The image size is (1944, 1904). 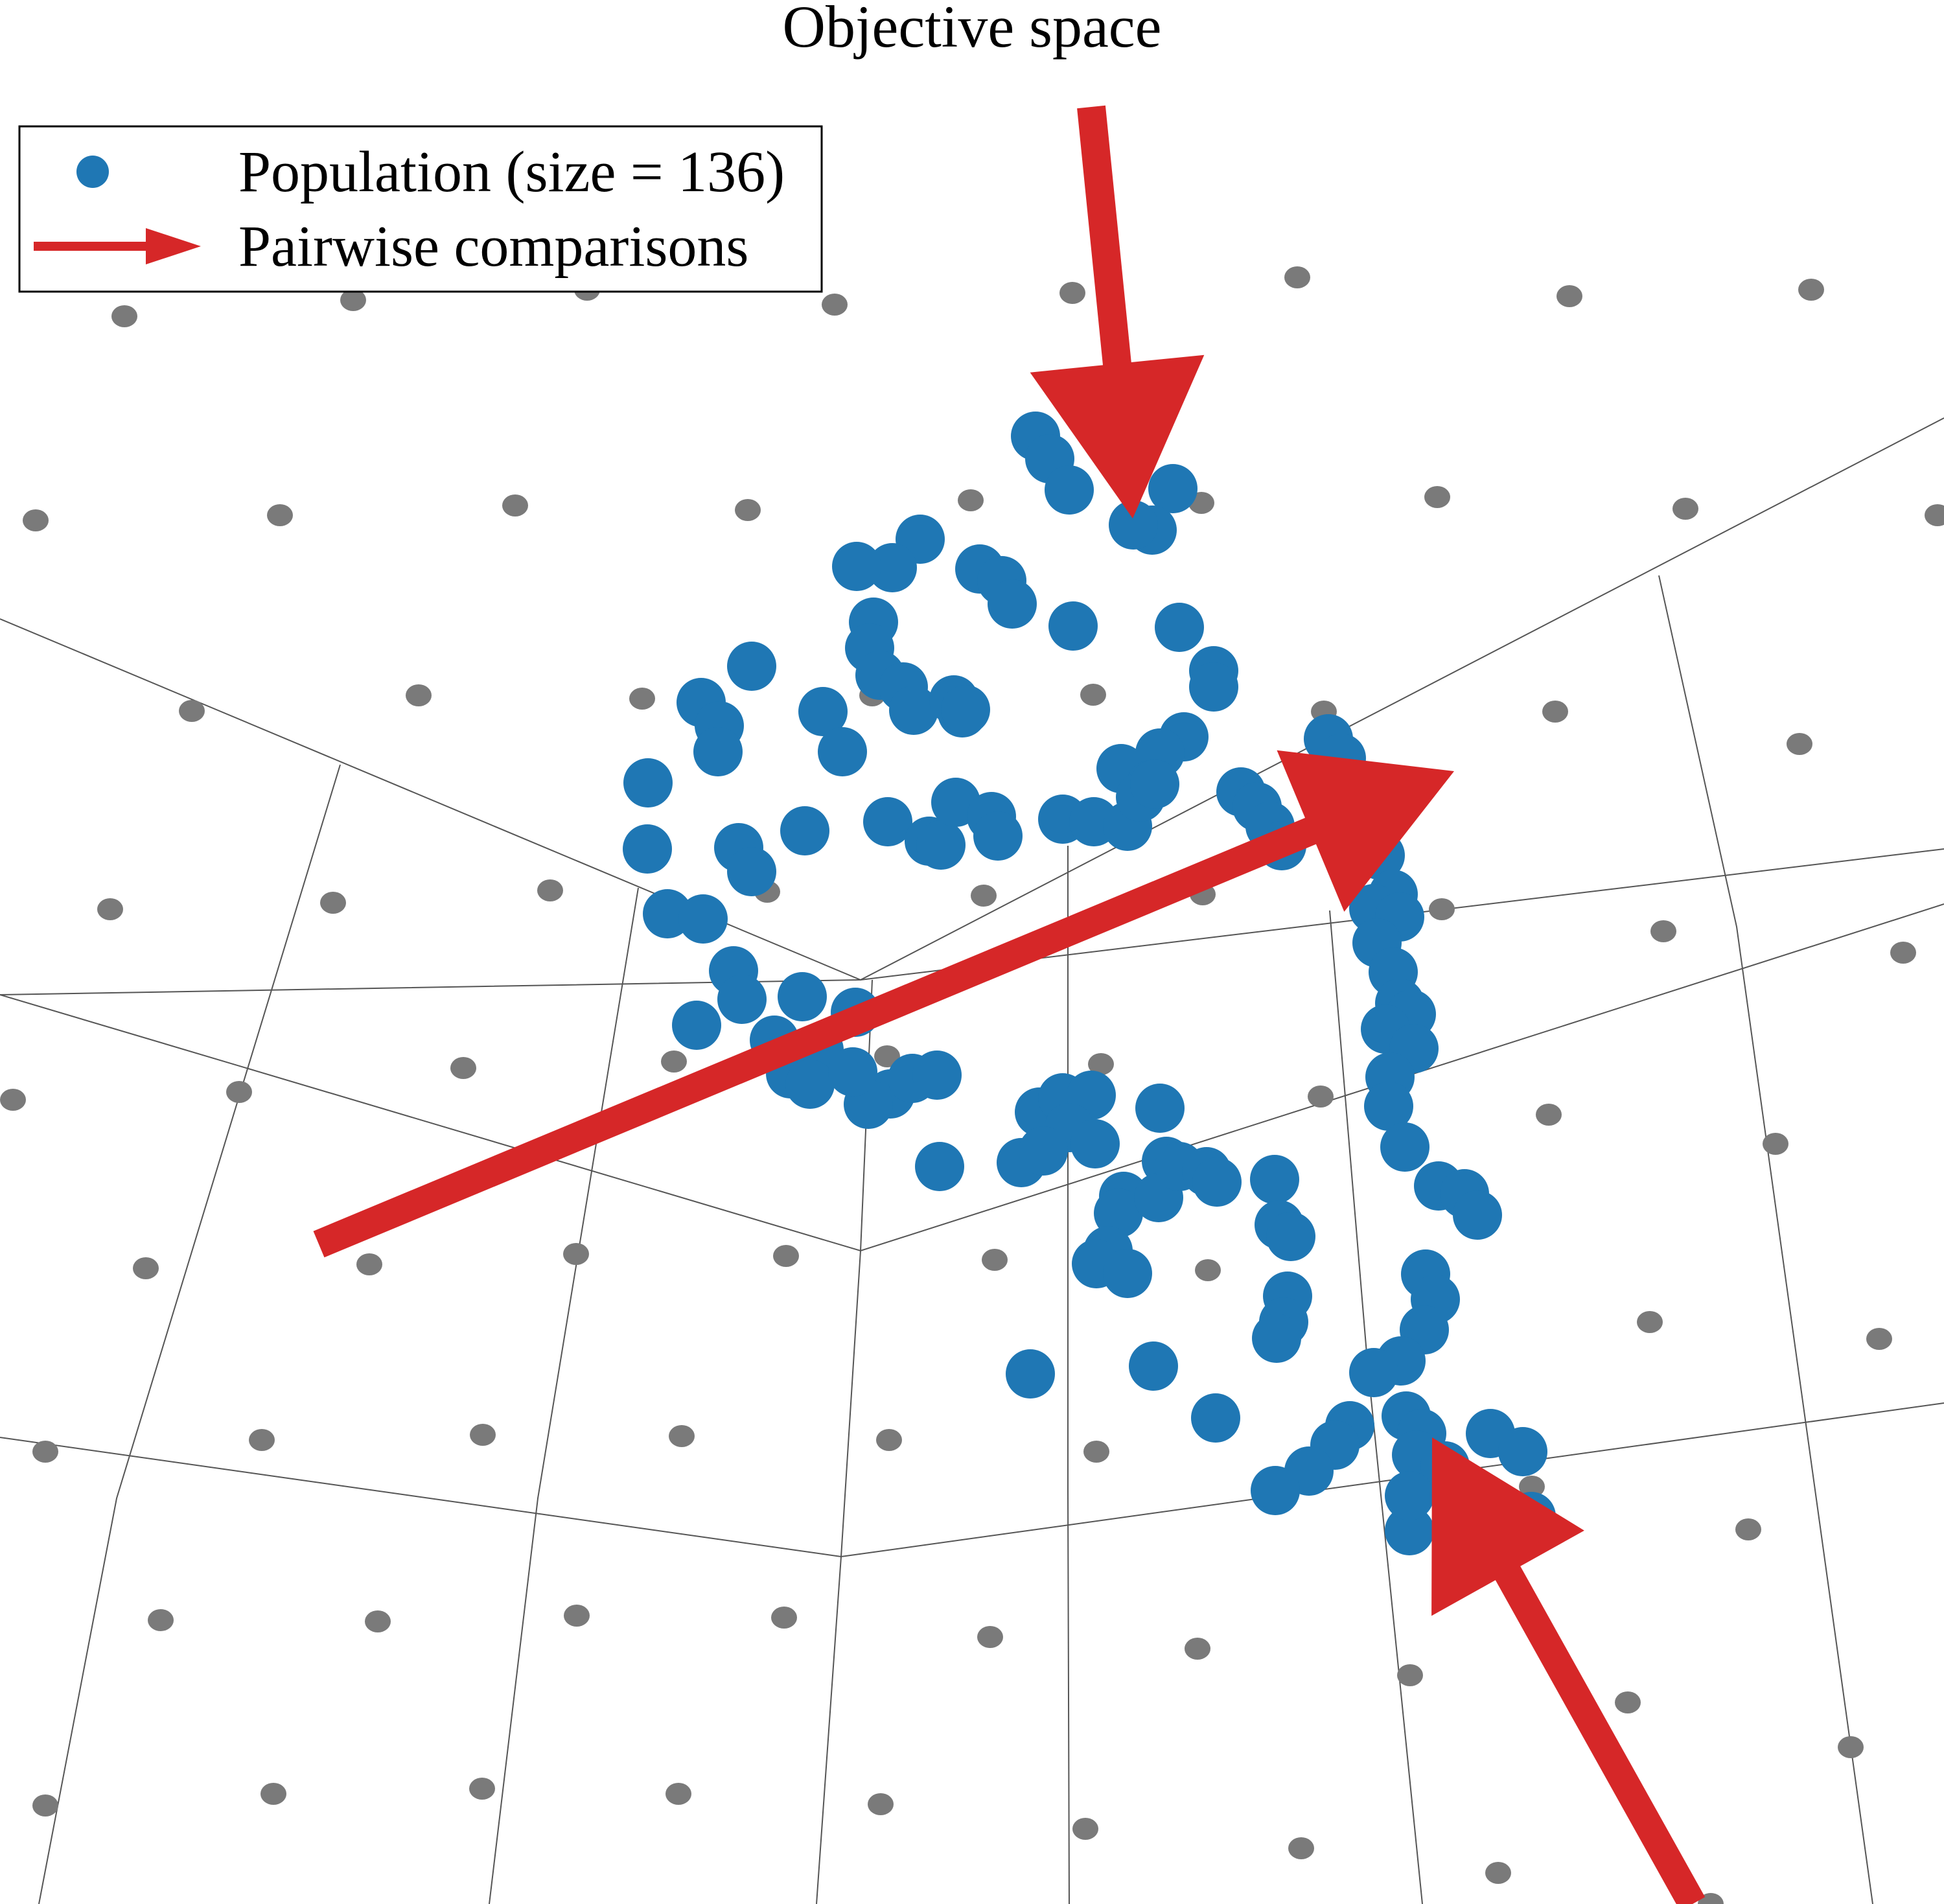 I want to click on legend-box, so click(x=420, y=209).